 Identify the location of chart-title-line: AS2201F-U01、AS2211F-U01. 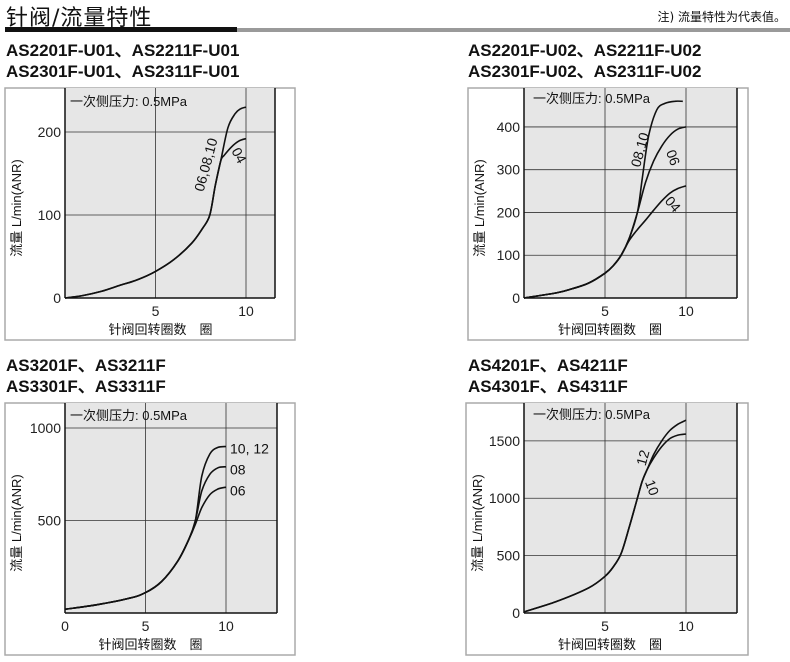
(123, 50).